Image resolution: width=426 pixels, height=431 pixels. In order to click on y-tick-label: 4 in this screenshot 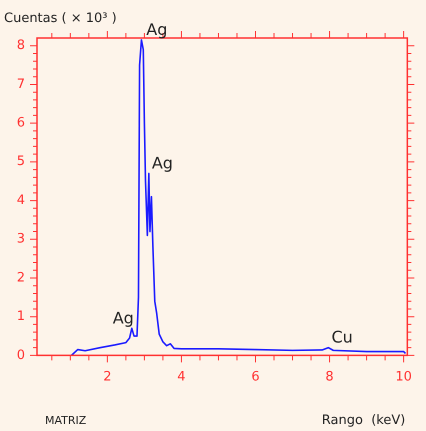, I will do `click(20, 200)`.